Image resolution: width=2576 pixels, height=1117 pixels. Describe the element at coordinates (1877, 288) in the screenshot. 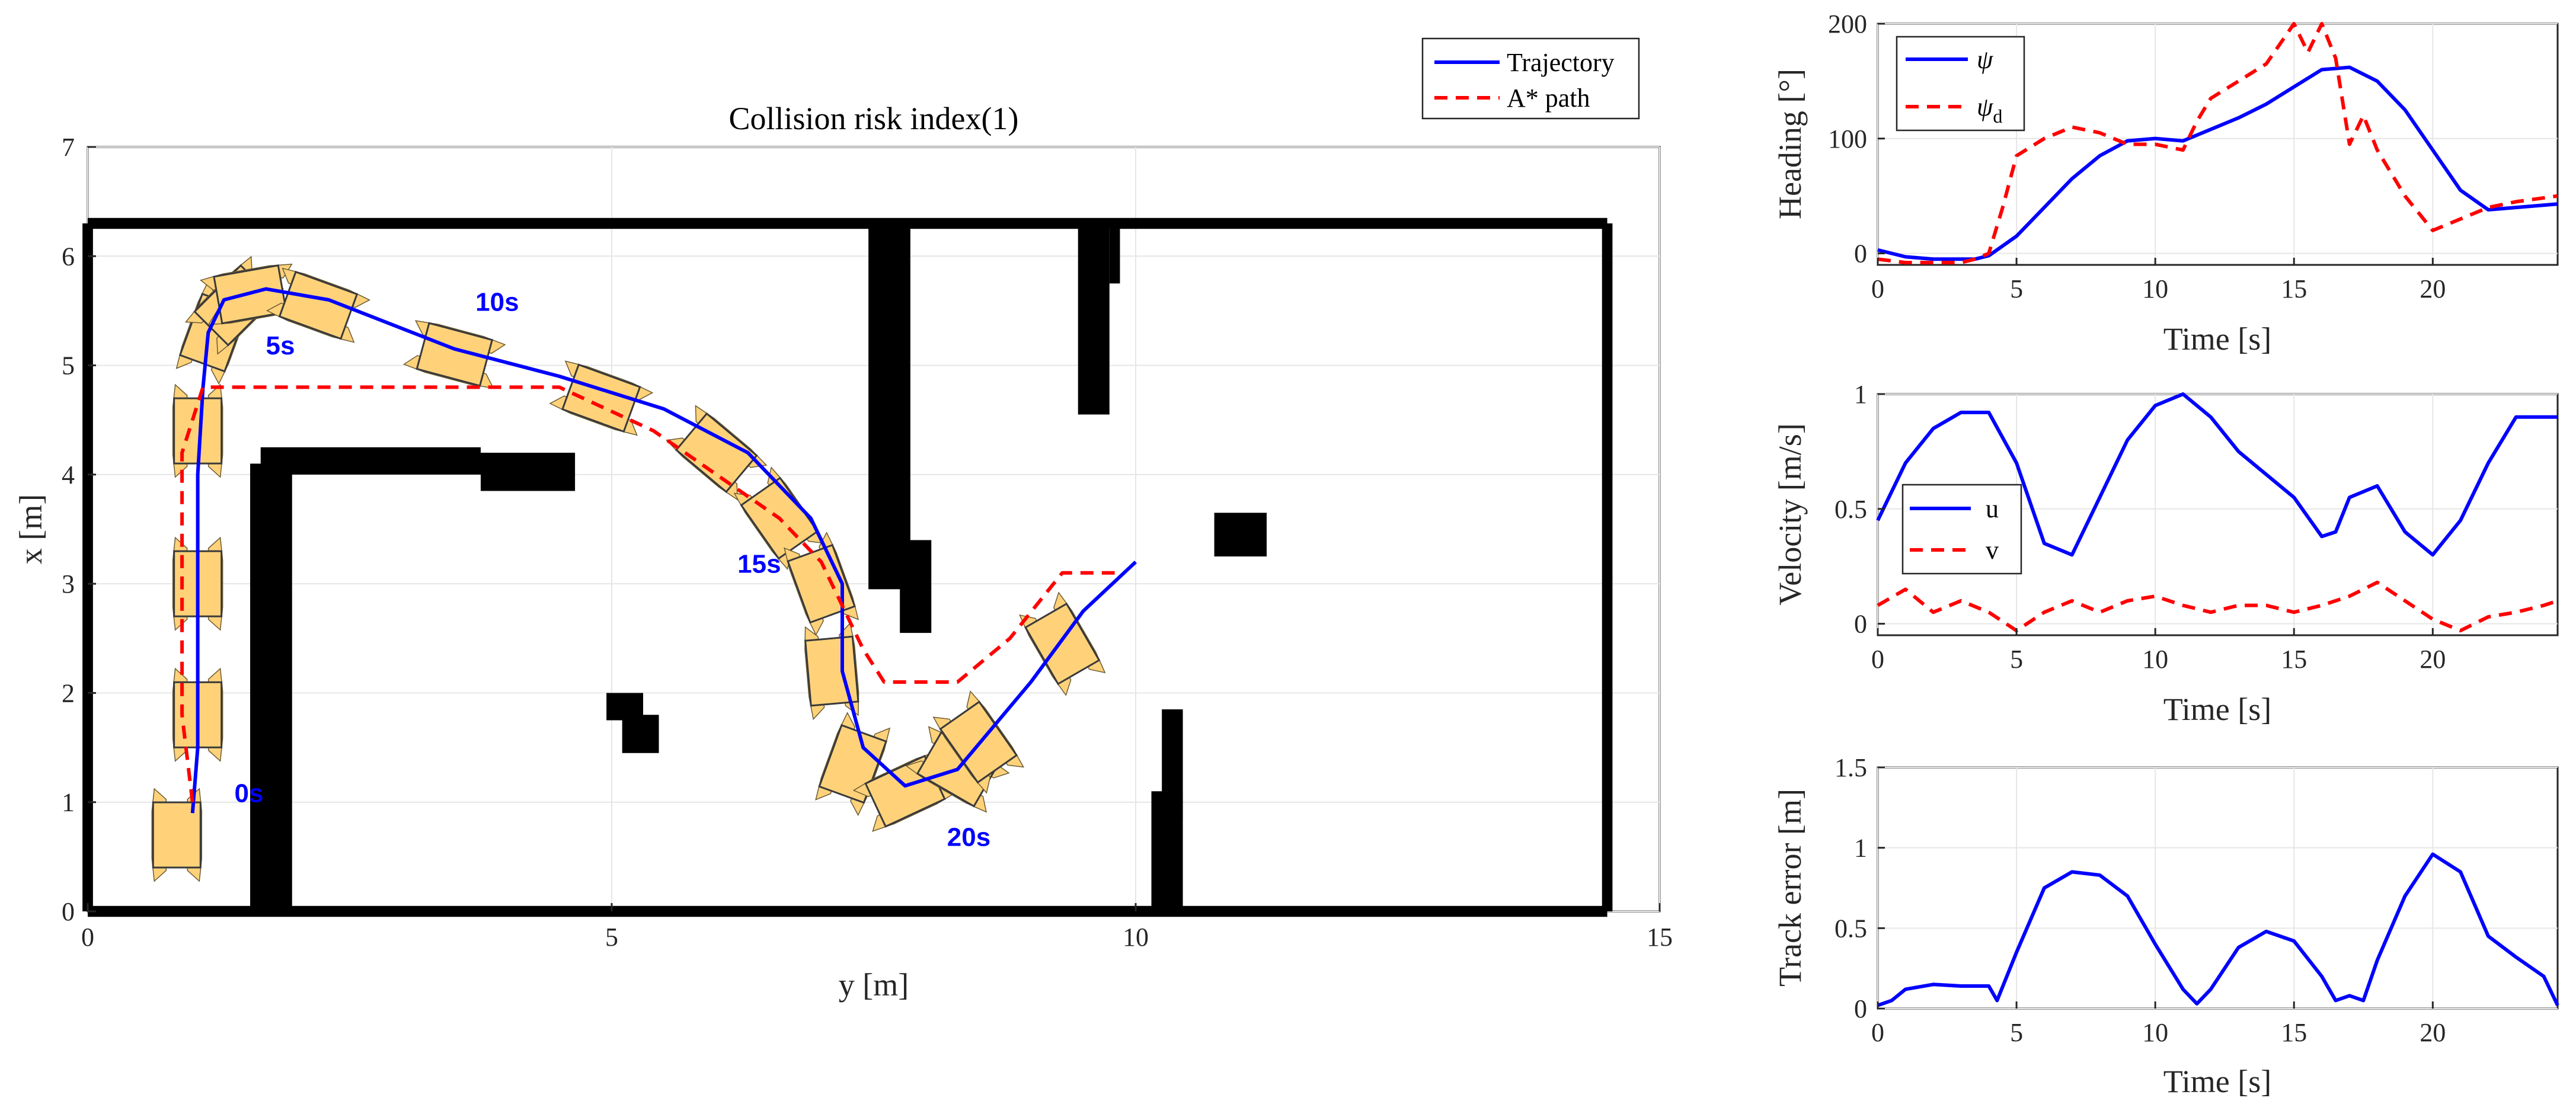

I see `heading-x-tick-label: 0` at that location.